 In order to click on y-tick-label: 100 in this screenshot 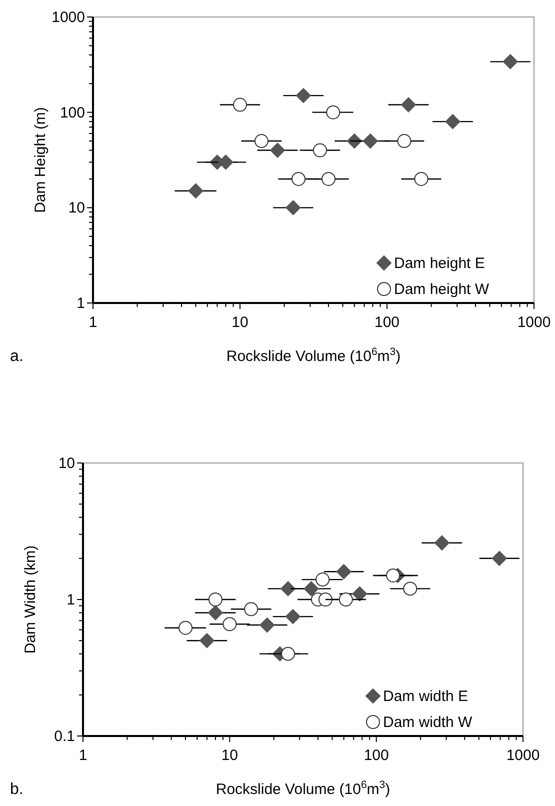, I will do `click(72, 113)`.